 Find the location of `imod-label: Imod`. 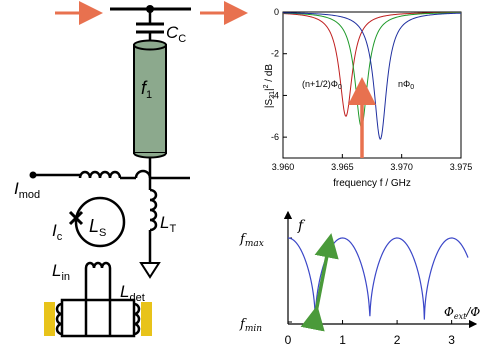

imod-label: Imod is located at coordinates (27, 190).